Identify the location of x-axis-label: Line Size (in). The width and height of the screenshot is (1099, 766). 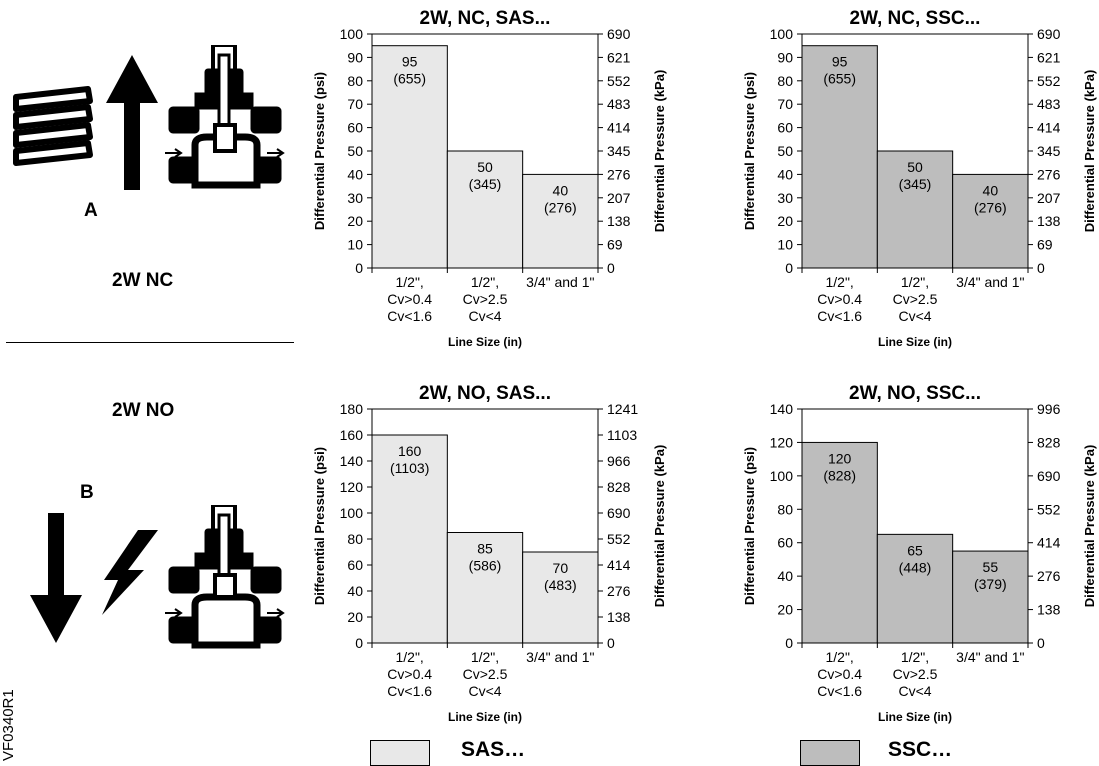
(915, 717).